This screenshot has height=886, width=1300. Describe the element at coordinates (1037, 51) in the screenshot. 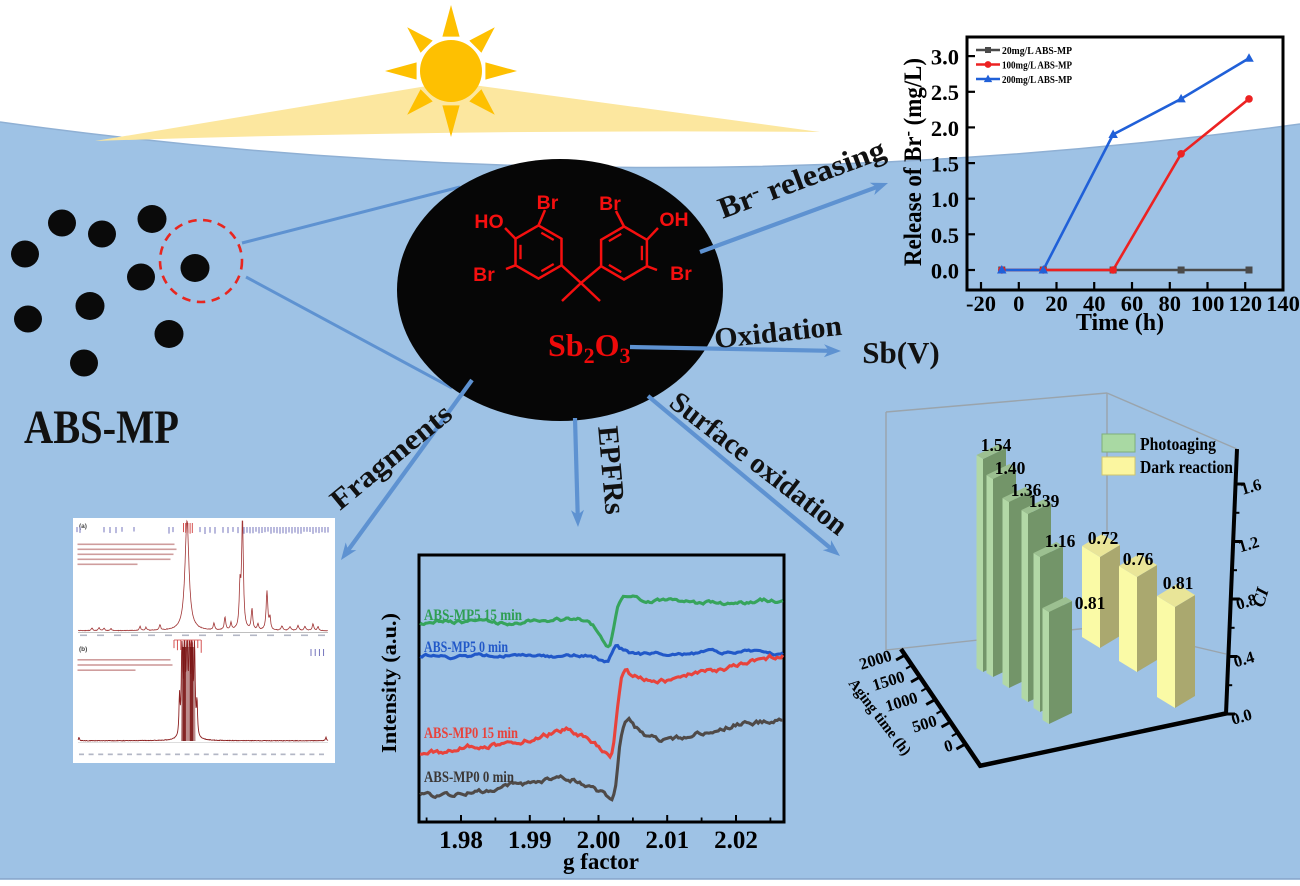

I see `svg-text: 20mg/L ABS-MP` at that location.